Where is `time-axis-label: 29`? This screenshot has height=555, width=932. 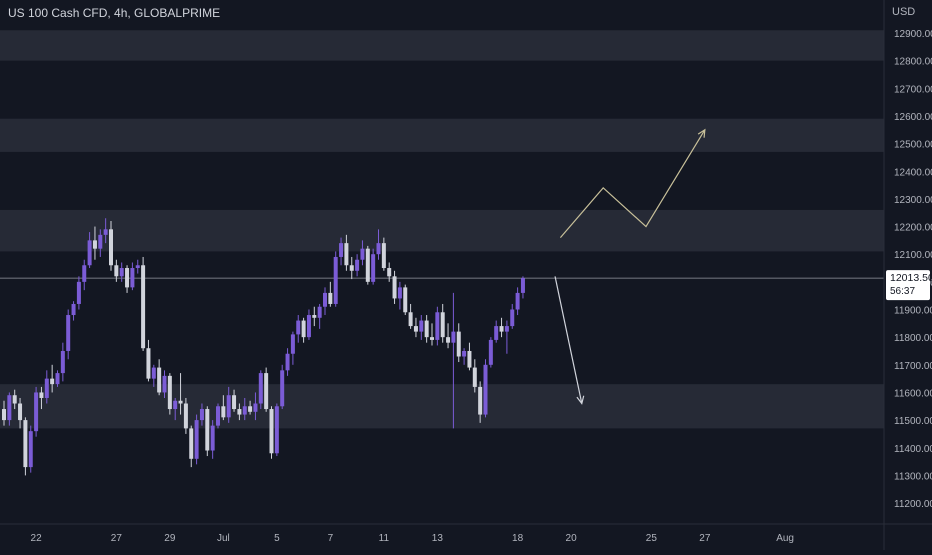 time-axis-label: 29 is located at coordinates (170, 538).